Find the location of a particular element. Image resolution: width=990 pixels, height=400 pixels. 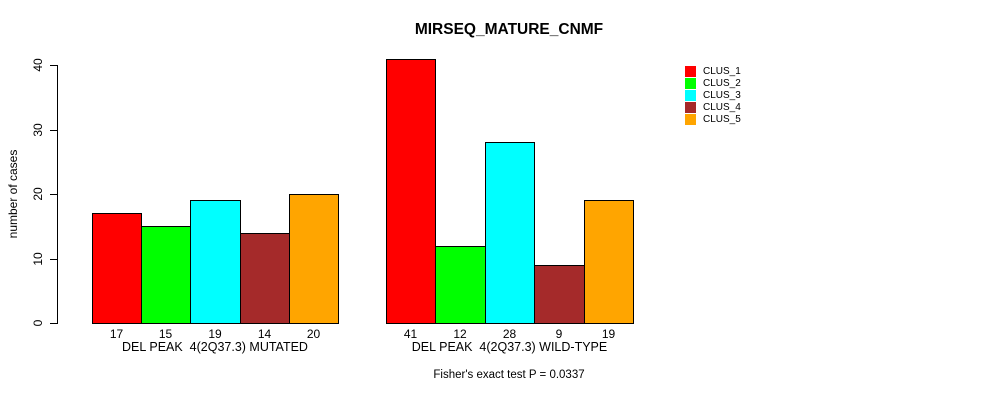

bar-value-label: 20 is located at coordinates (313, 334).